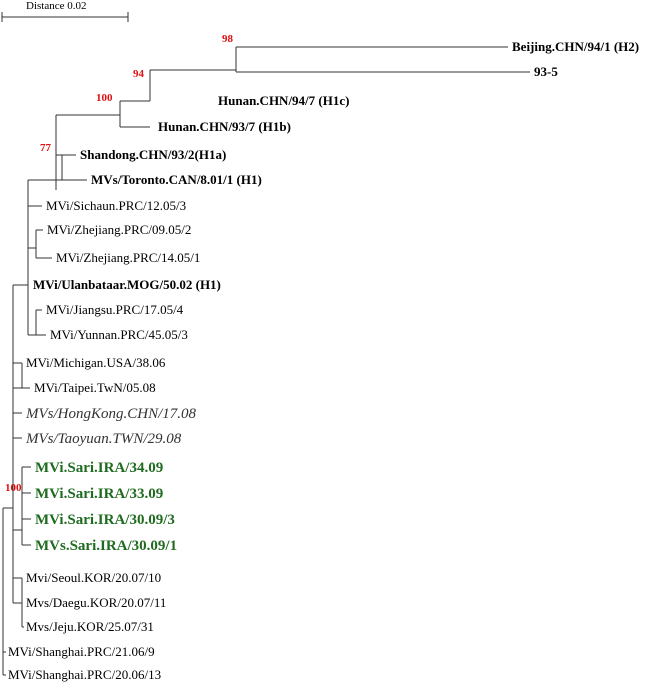  What do you see at coordinates (176, 179) in the screenshot?
I see `leaf-toronto: MVs/Toronto.CAN/8.01/1 (H1)` at bounding box center [176, 179].